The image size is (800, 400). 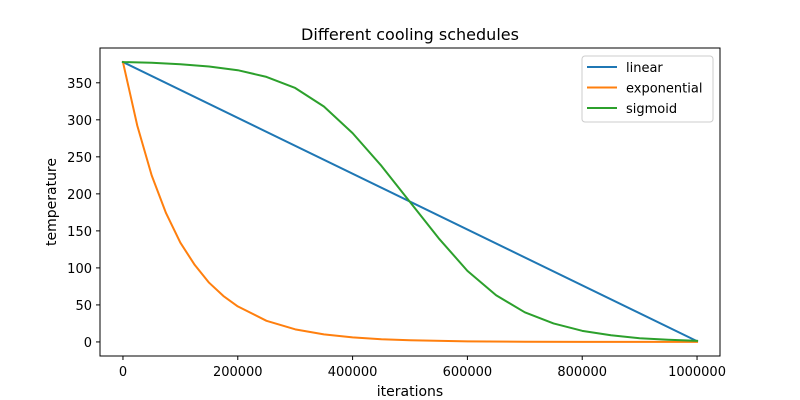 What do you see at coordinates (664, 89) in the screenshot?
I see `legend-label-exponential: exponential` at bounding box center [664, 89].